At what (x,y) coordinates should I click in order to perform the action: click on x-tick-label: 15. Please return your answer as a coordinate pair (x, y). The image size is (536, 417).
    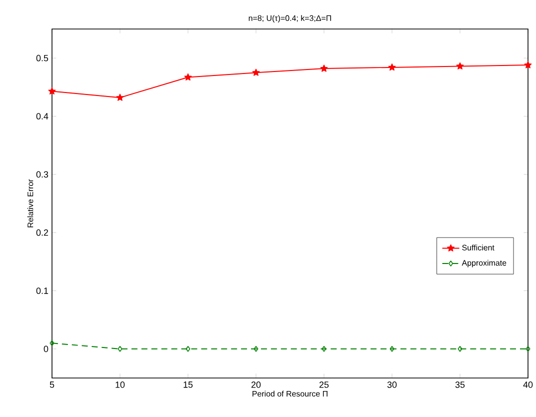
    Looking at the image, I should click on (188, 385).